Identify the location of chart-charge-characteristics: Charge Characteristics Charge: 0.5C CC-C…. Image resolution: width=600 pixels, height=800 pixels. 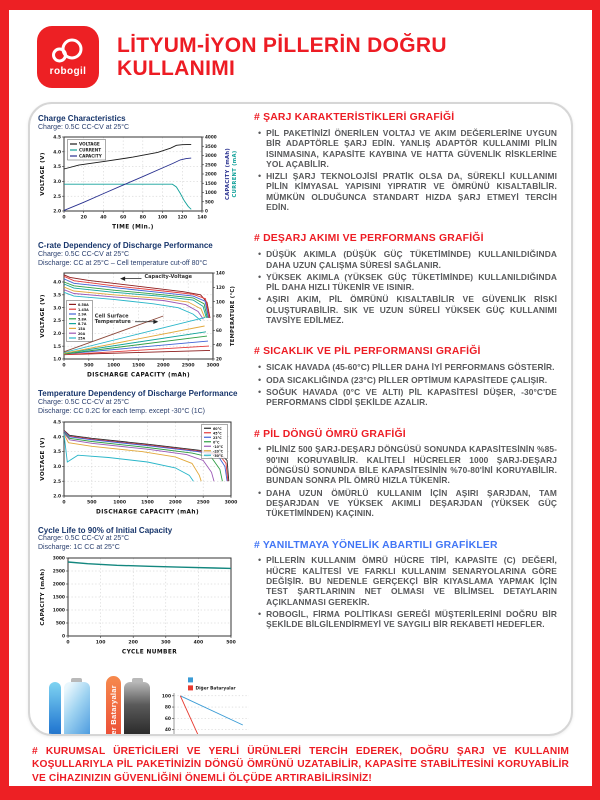
(141, 175).